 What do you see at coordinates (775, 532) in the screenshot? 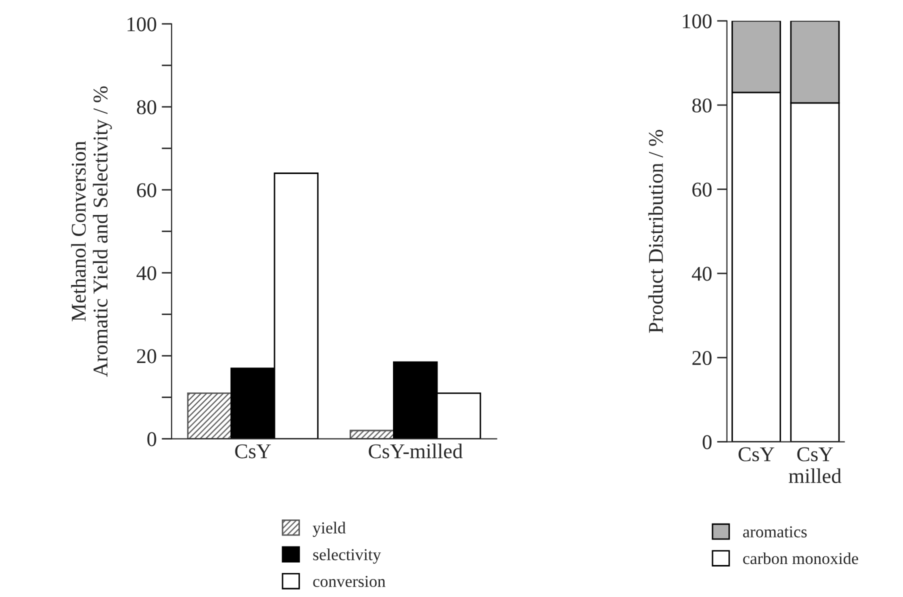
I see `legend-label: aromatics` at bounding box center [775, 532].